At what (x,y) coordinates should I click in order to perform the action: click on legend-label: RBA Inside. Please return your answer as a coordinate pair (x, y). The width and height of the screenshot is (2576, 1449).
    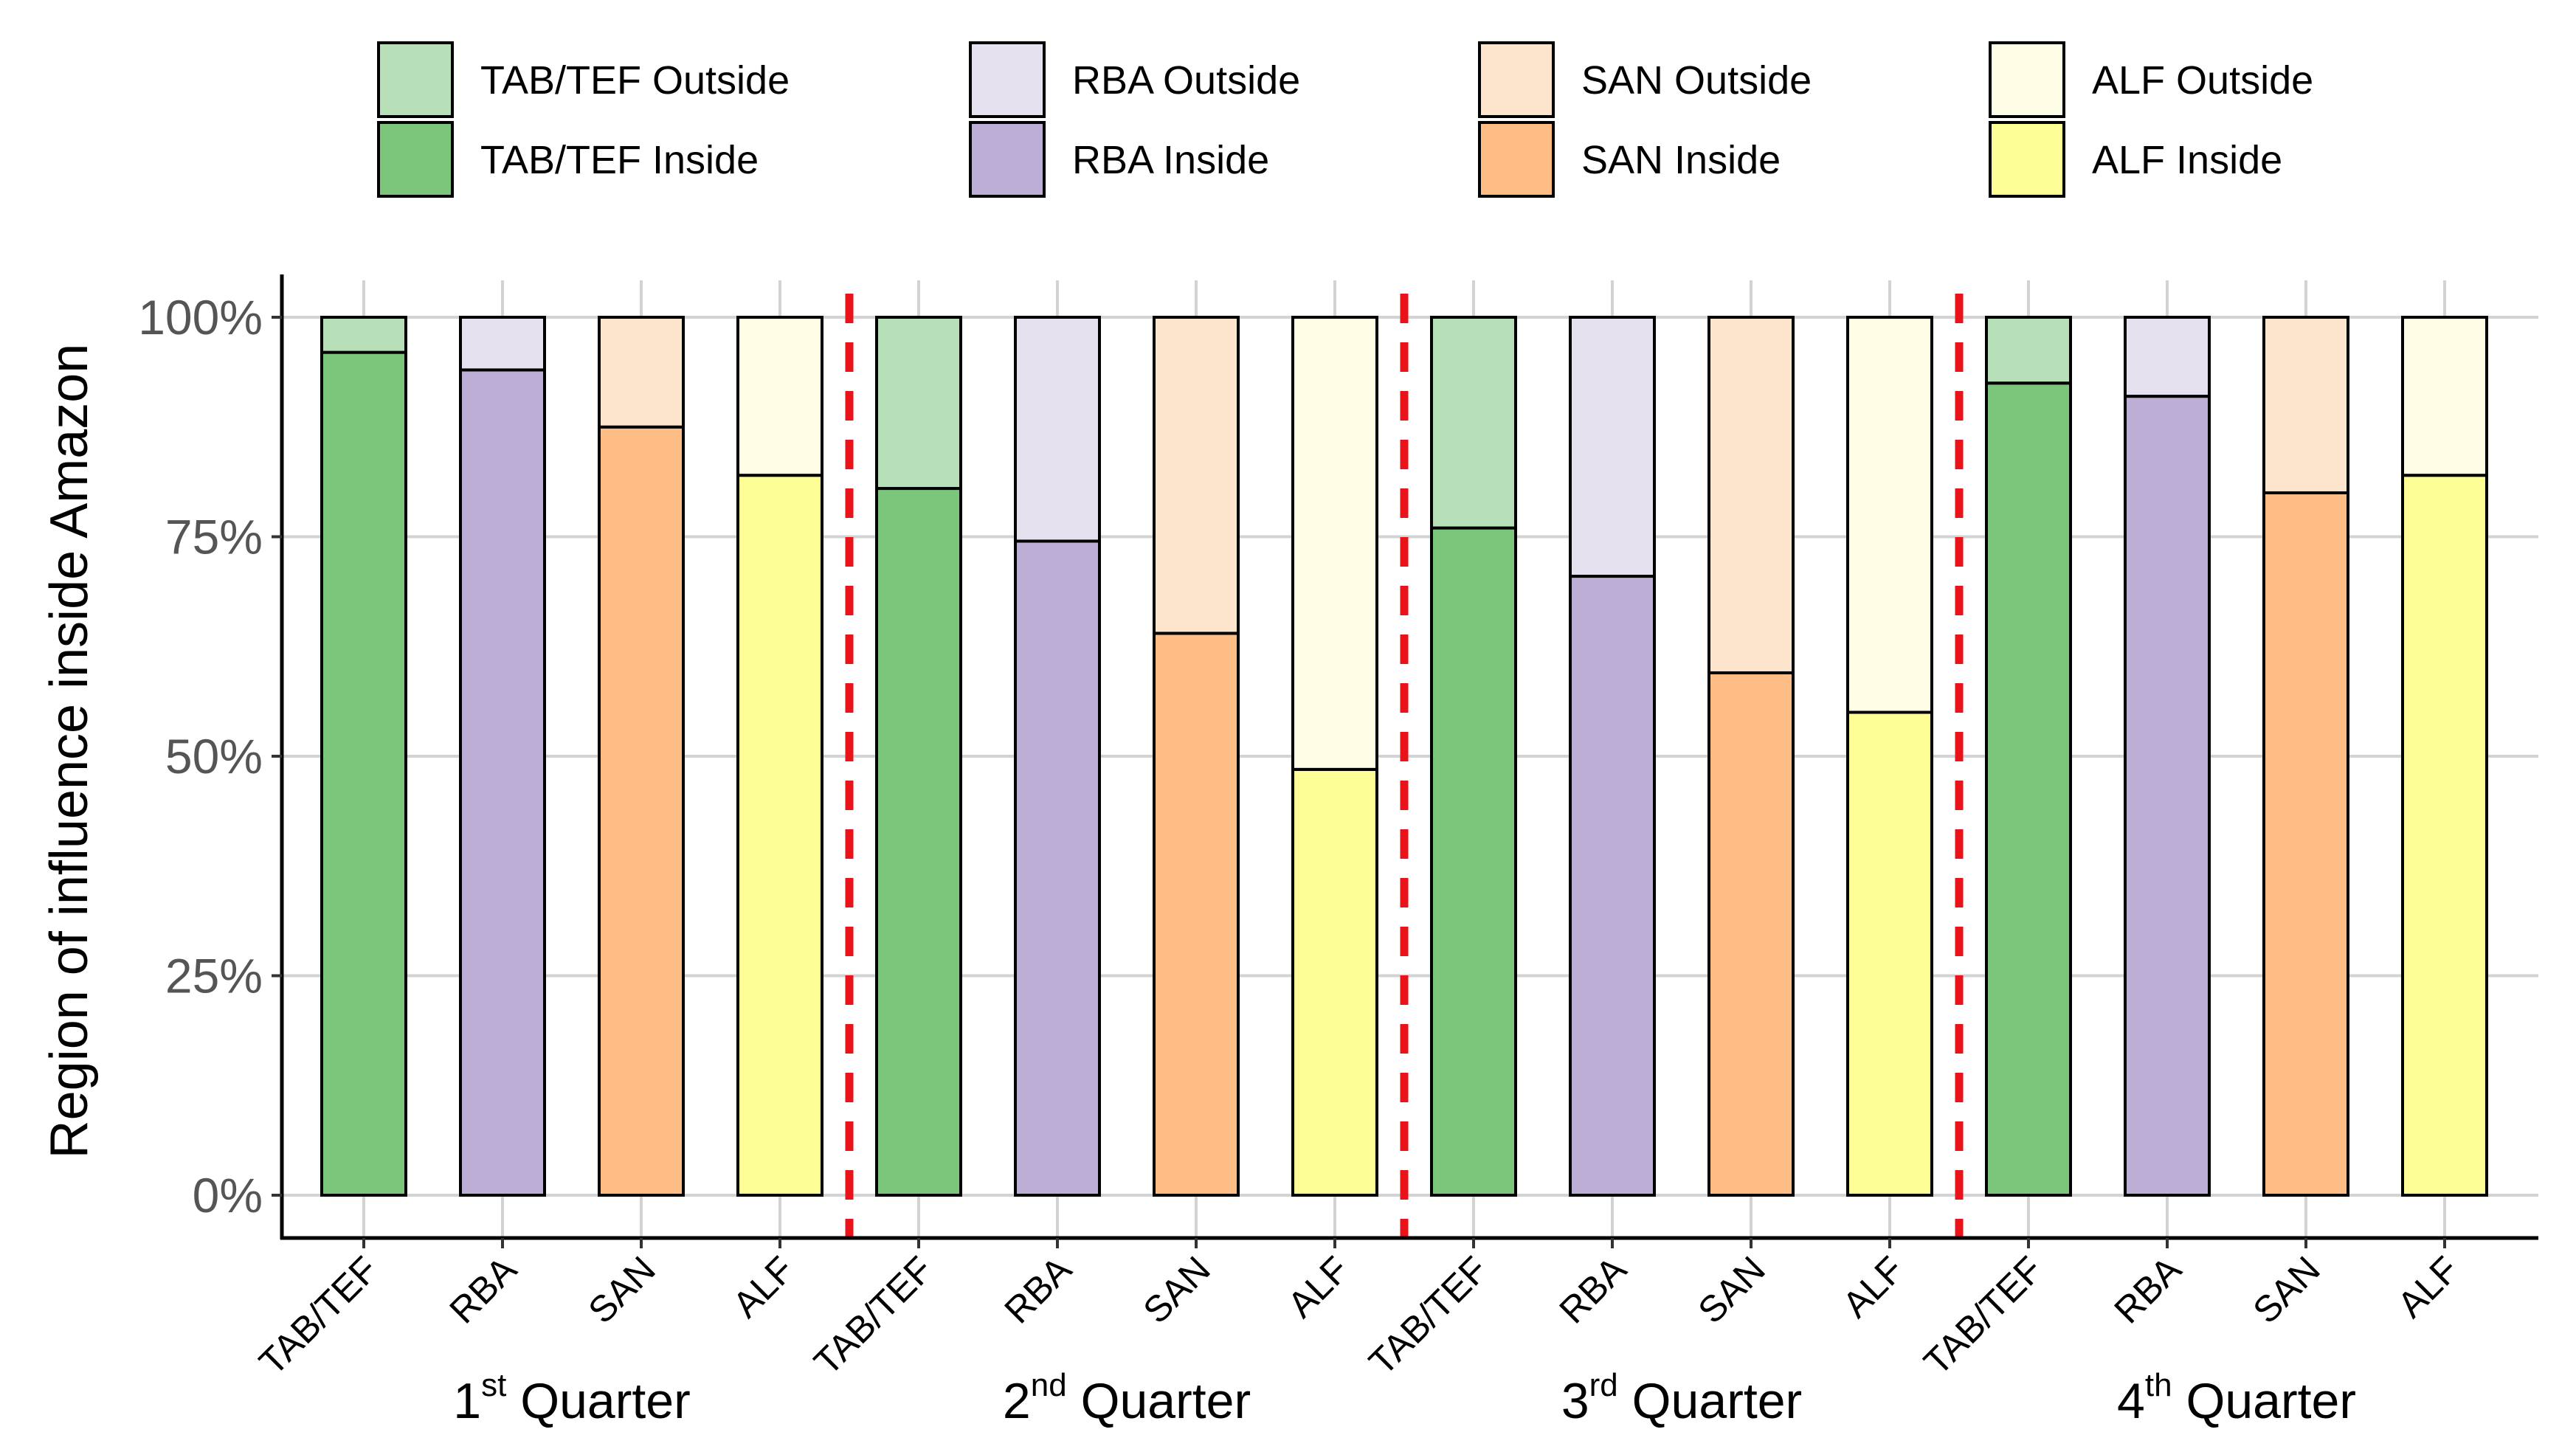
    Looking at the image, I should click on (1170, 160).